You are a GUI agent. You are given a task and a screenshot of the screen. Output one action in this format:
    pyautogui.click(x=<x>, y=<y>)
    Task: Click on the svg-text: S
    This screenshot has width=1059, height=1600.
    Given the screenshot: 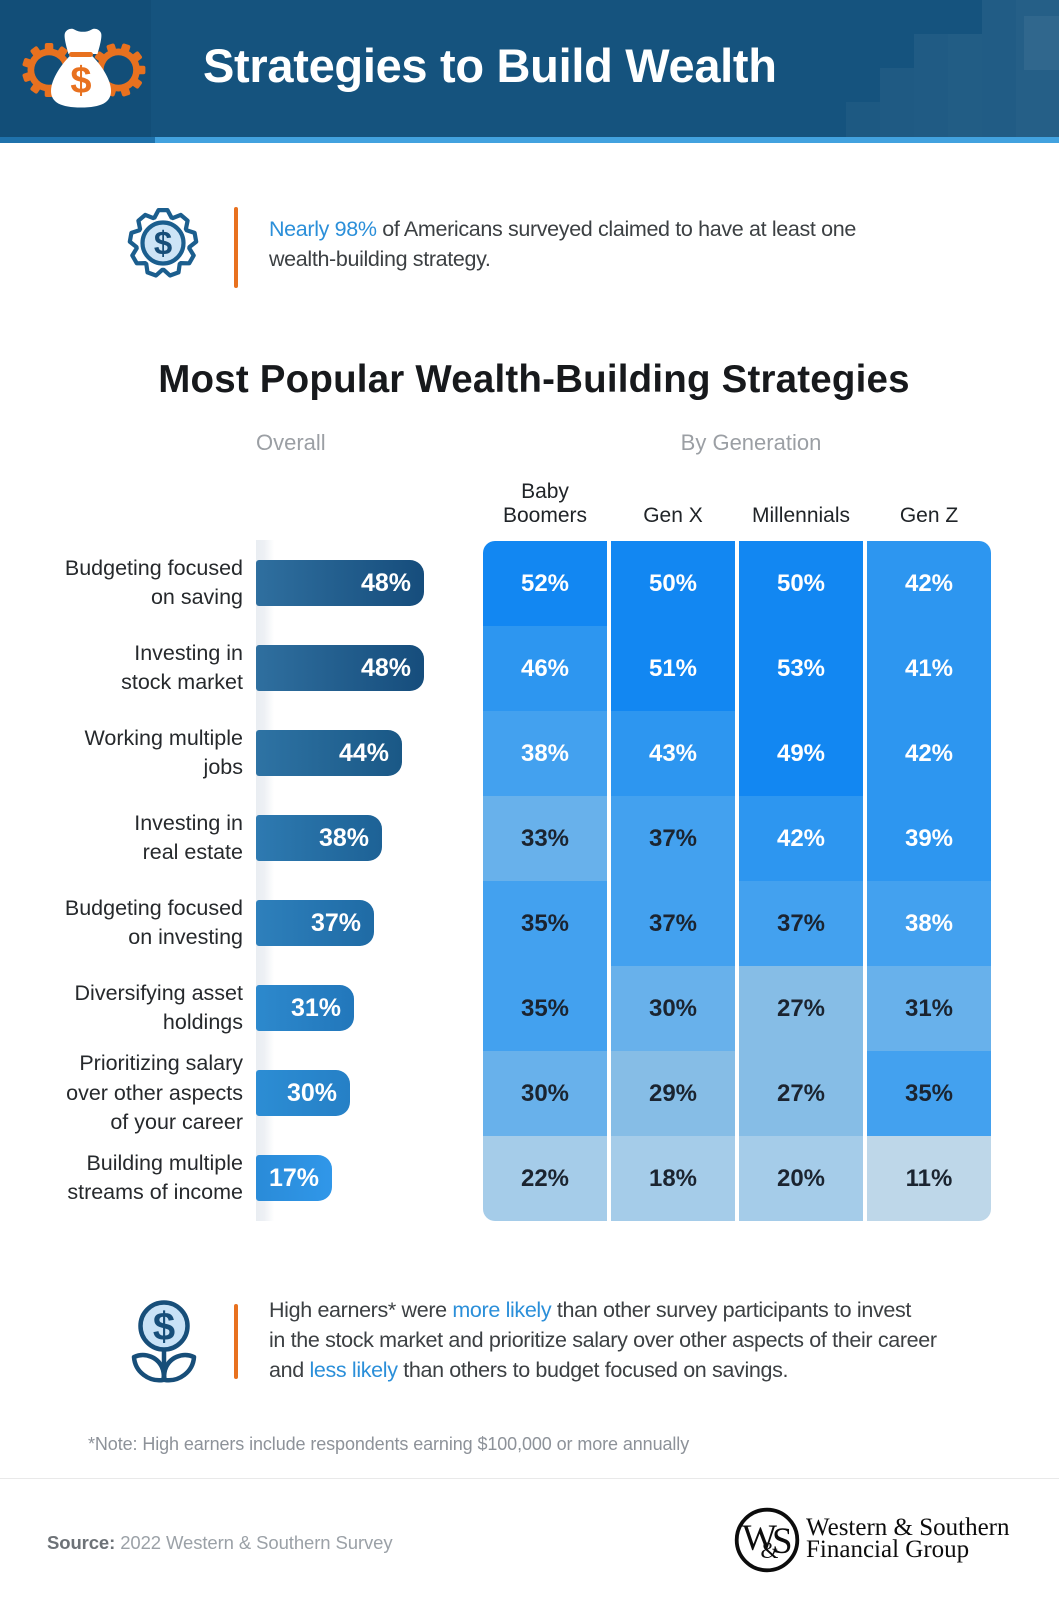 What is the action you would take?
    pyautogui.click(x=782, y=1541)
    